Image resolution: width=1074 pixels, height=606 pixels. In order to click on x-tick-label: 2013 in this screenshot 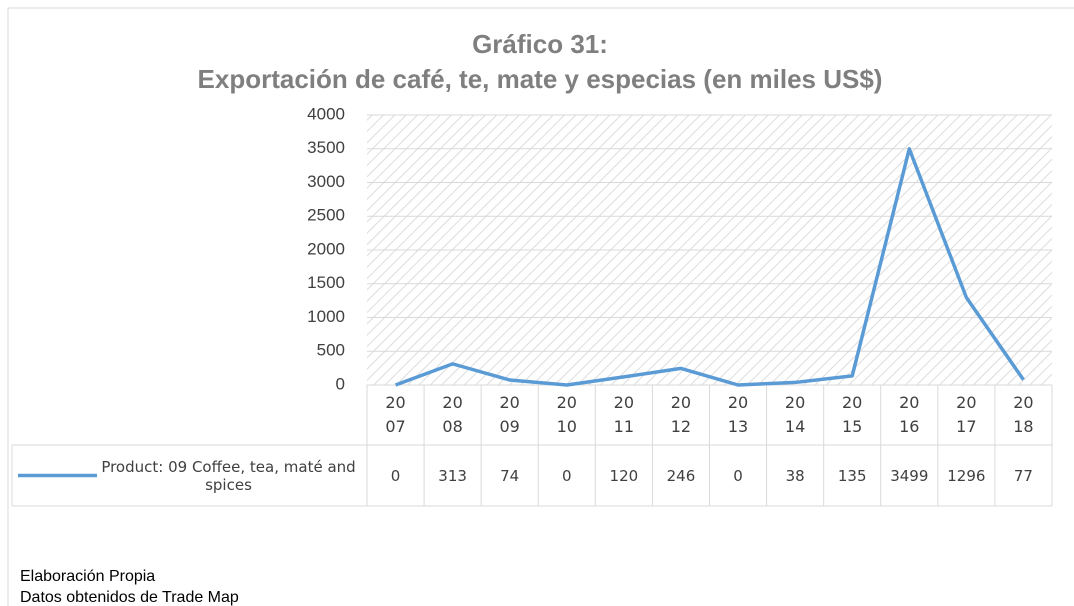, I will do `click(738, 414)`.